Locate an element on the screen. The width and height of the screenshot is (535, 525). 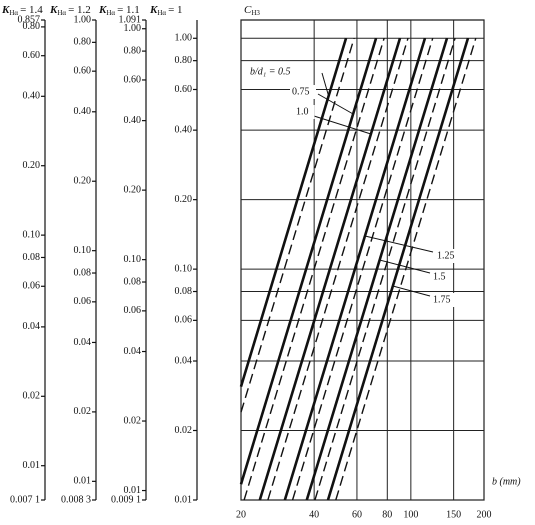
x-tick-label: 40 is located at coordinates (314, 514).